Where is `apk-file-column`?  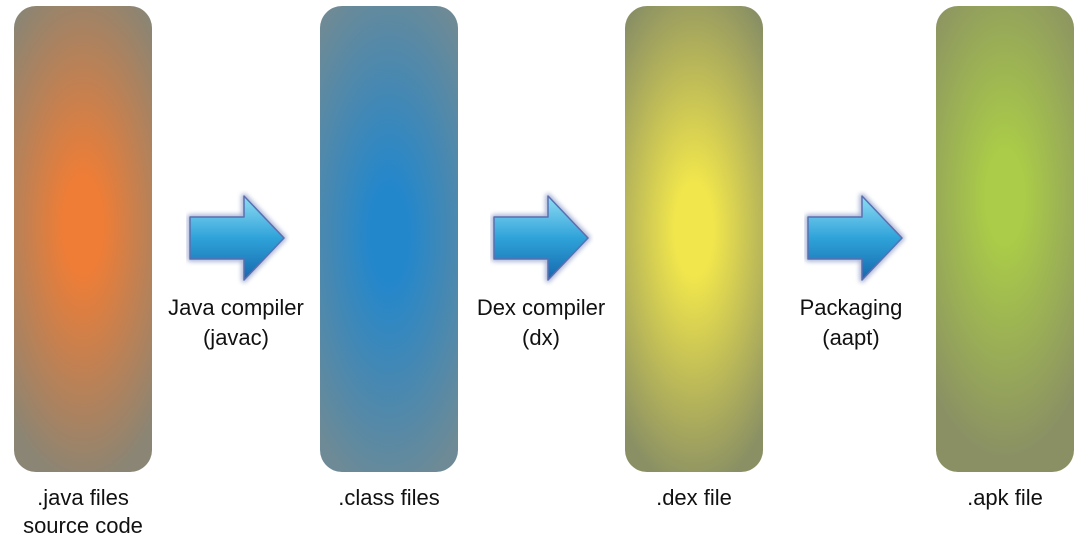 apk-file-column is located at coordinates (1005, 239).